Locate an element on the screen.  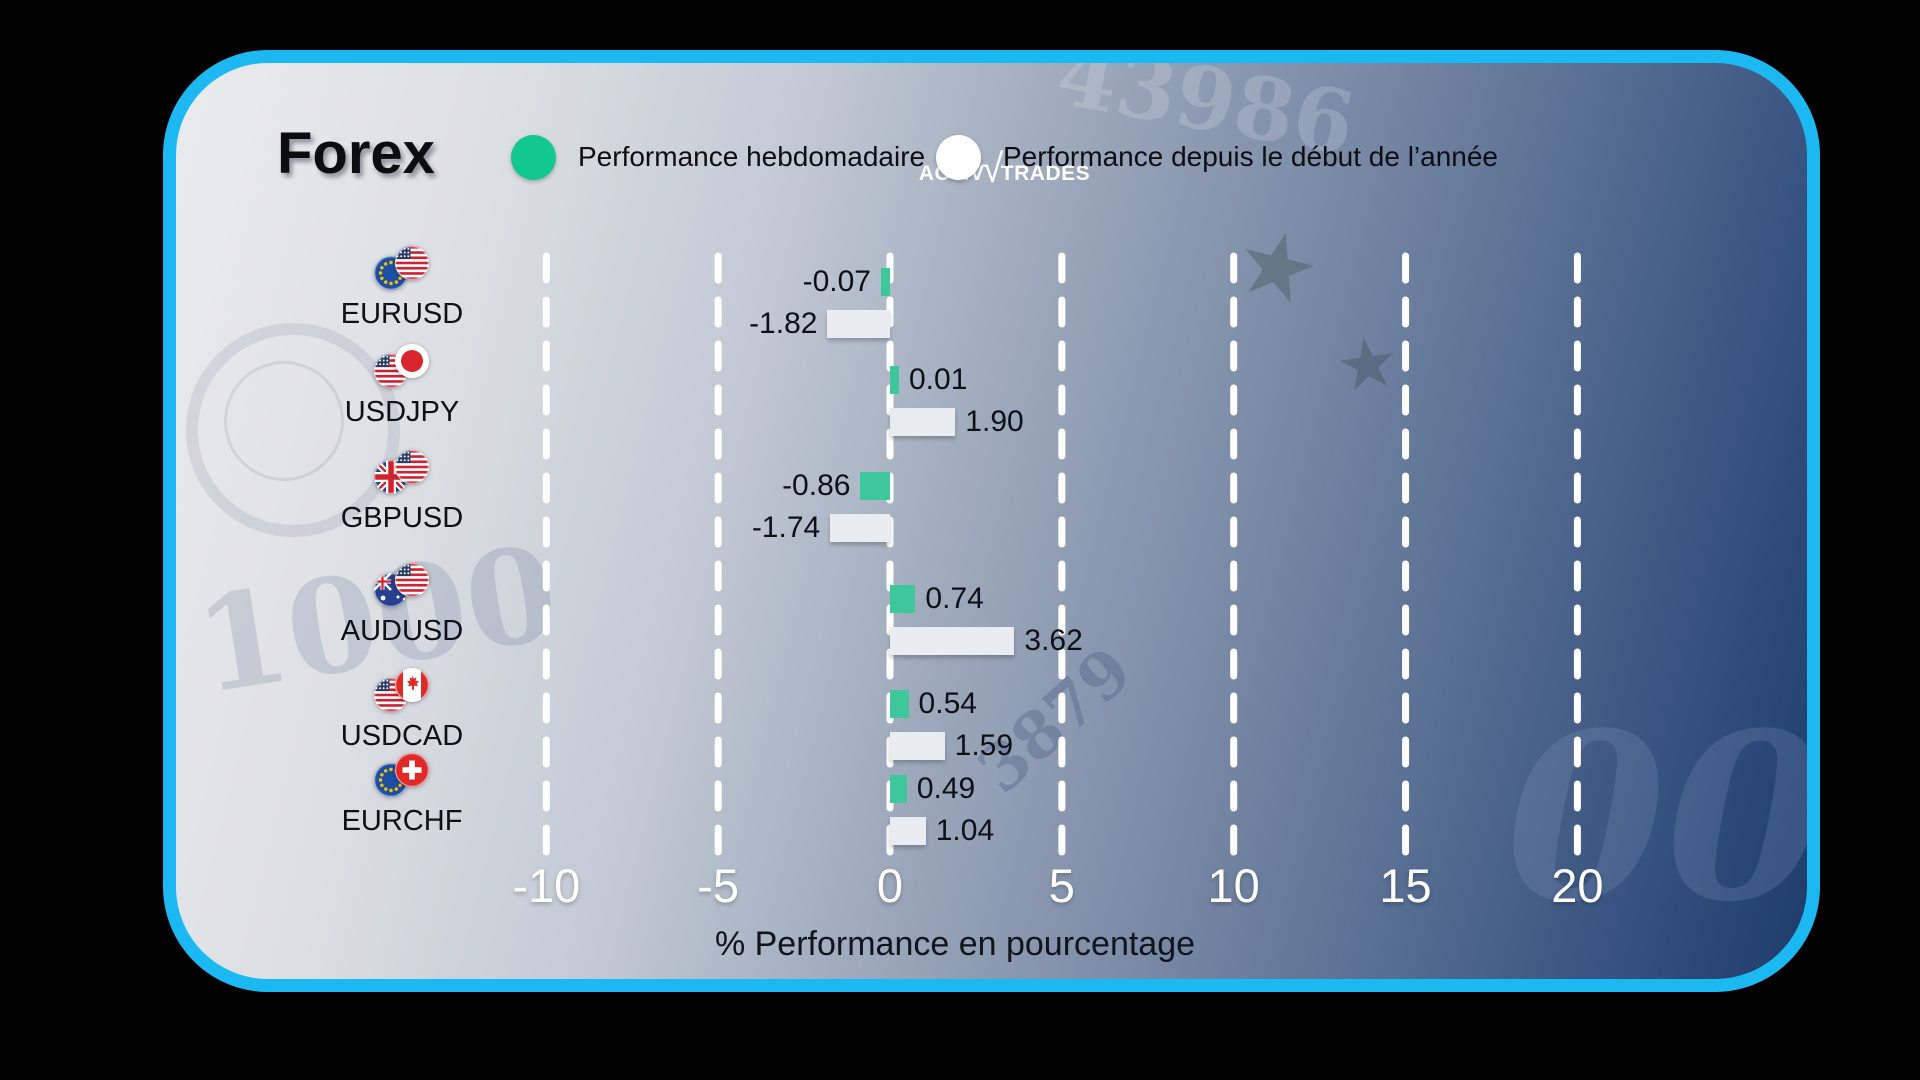
ch-flag-icon is located at coordinates (412, 770).